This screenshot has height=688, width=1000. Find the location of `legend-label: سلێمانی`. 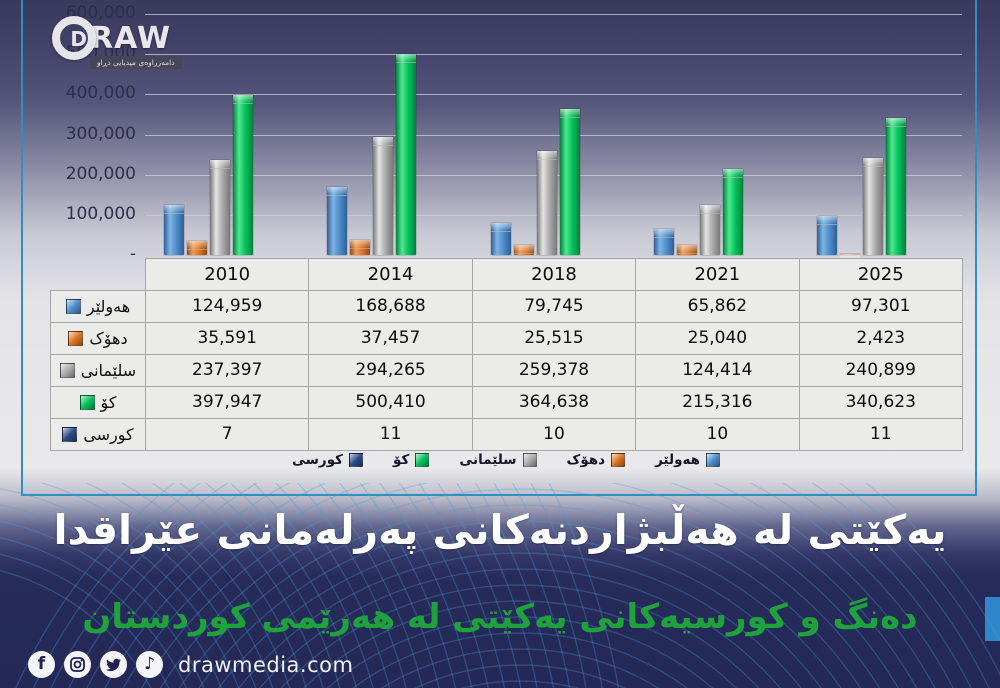

legend-label: سلێمانی is located at coordinates (488, 460).